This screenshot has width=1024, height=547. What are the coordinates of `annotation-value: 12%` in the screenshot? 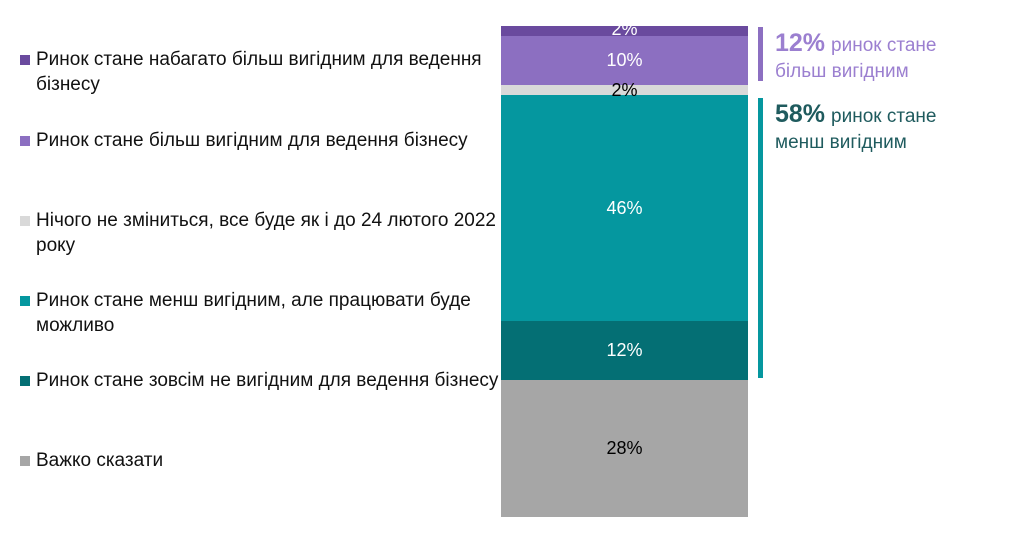 It's located at (800, 43).